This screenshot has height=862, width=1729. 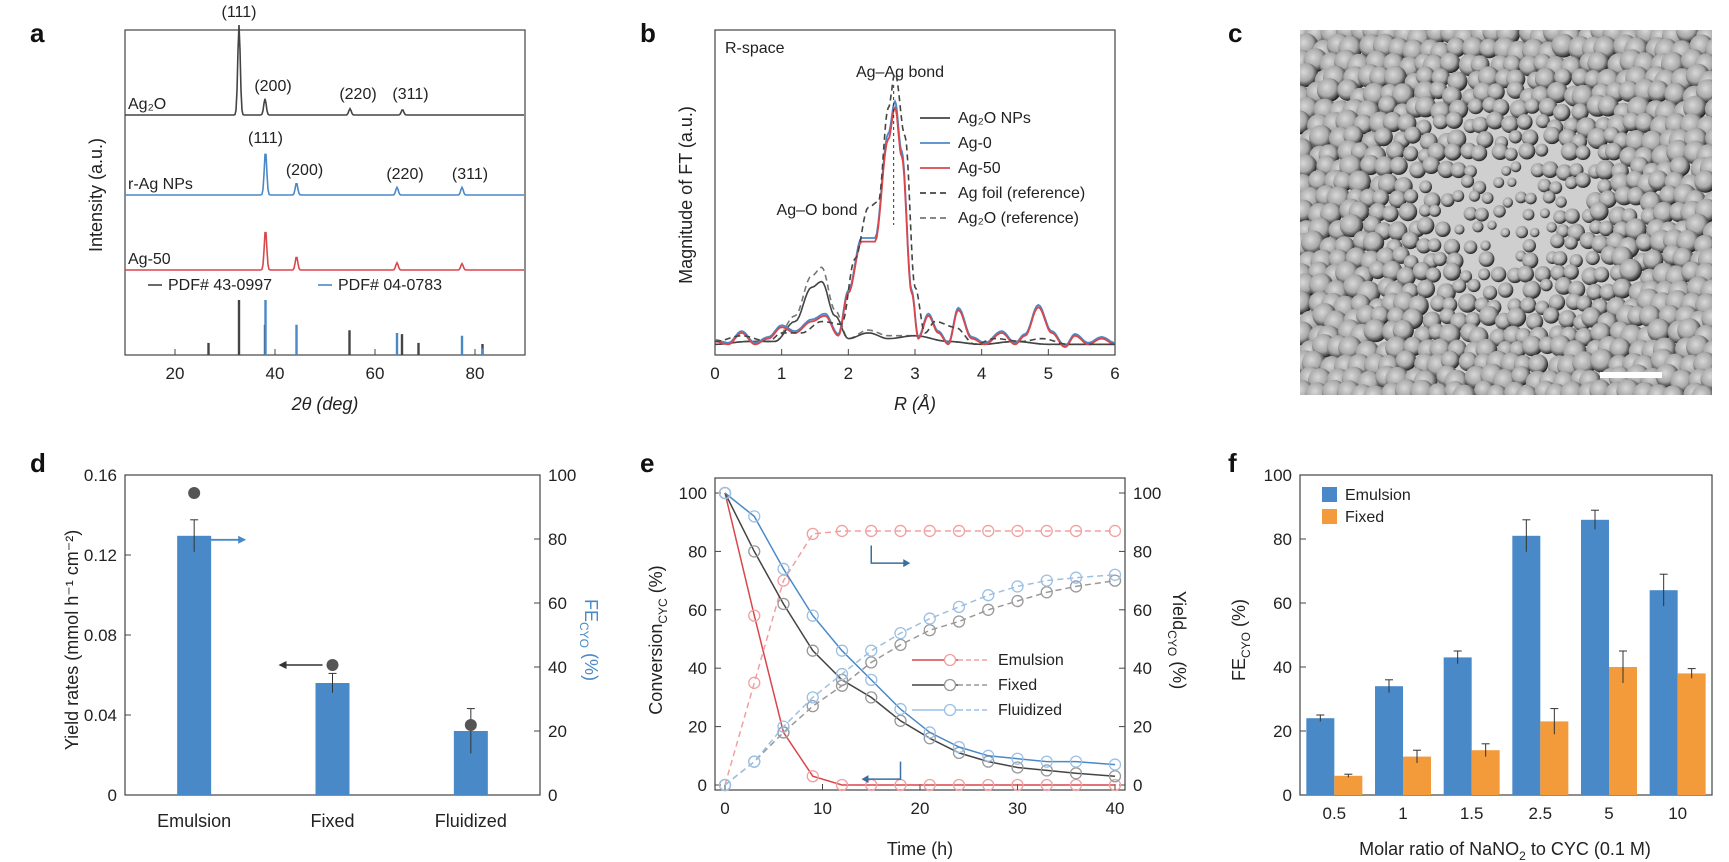 I want to click on panel-e-xtick-label: 0, so click(x=724, y=808).